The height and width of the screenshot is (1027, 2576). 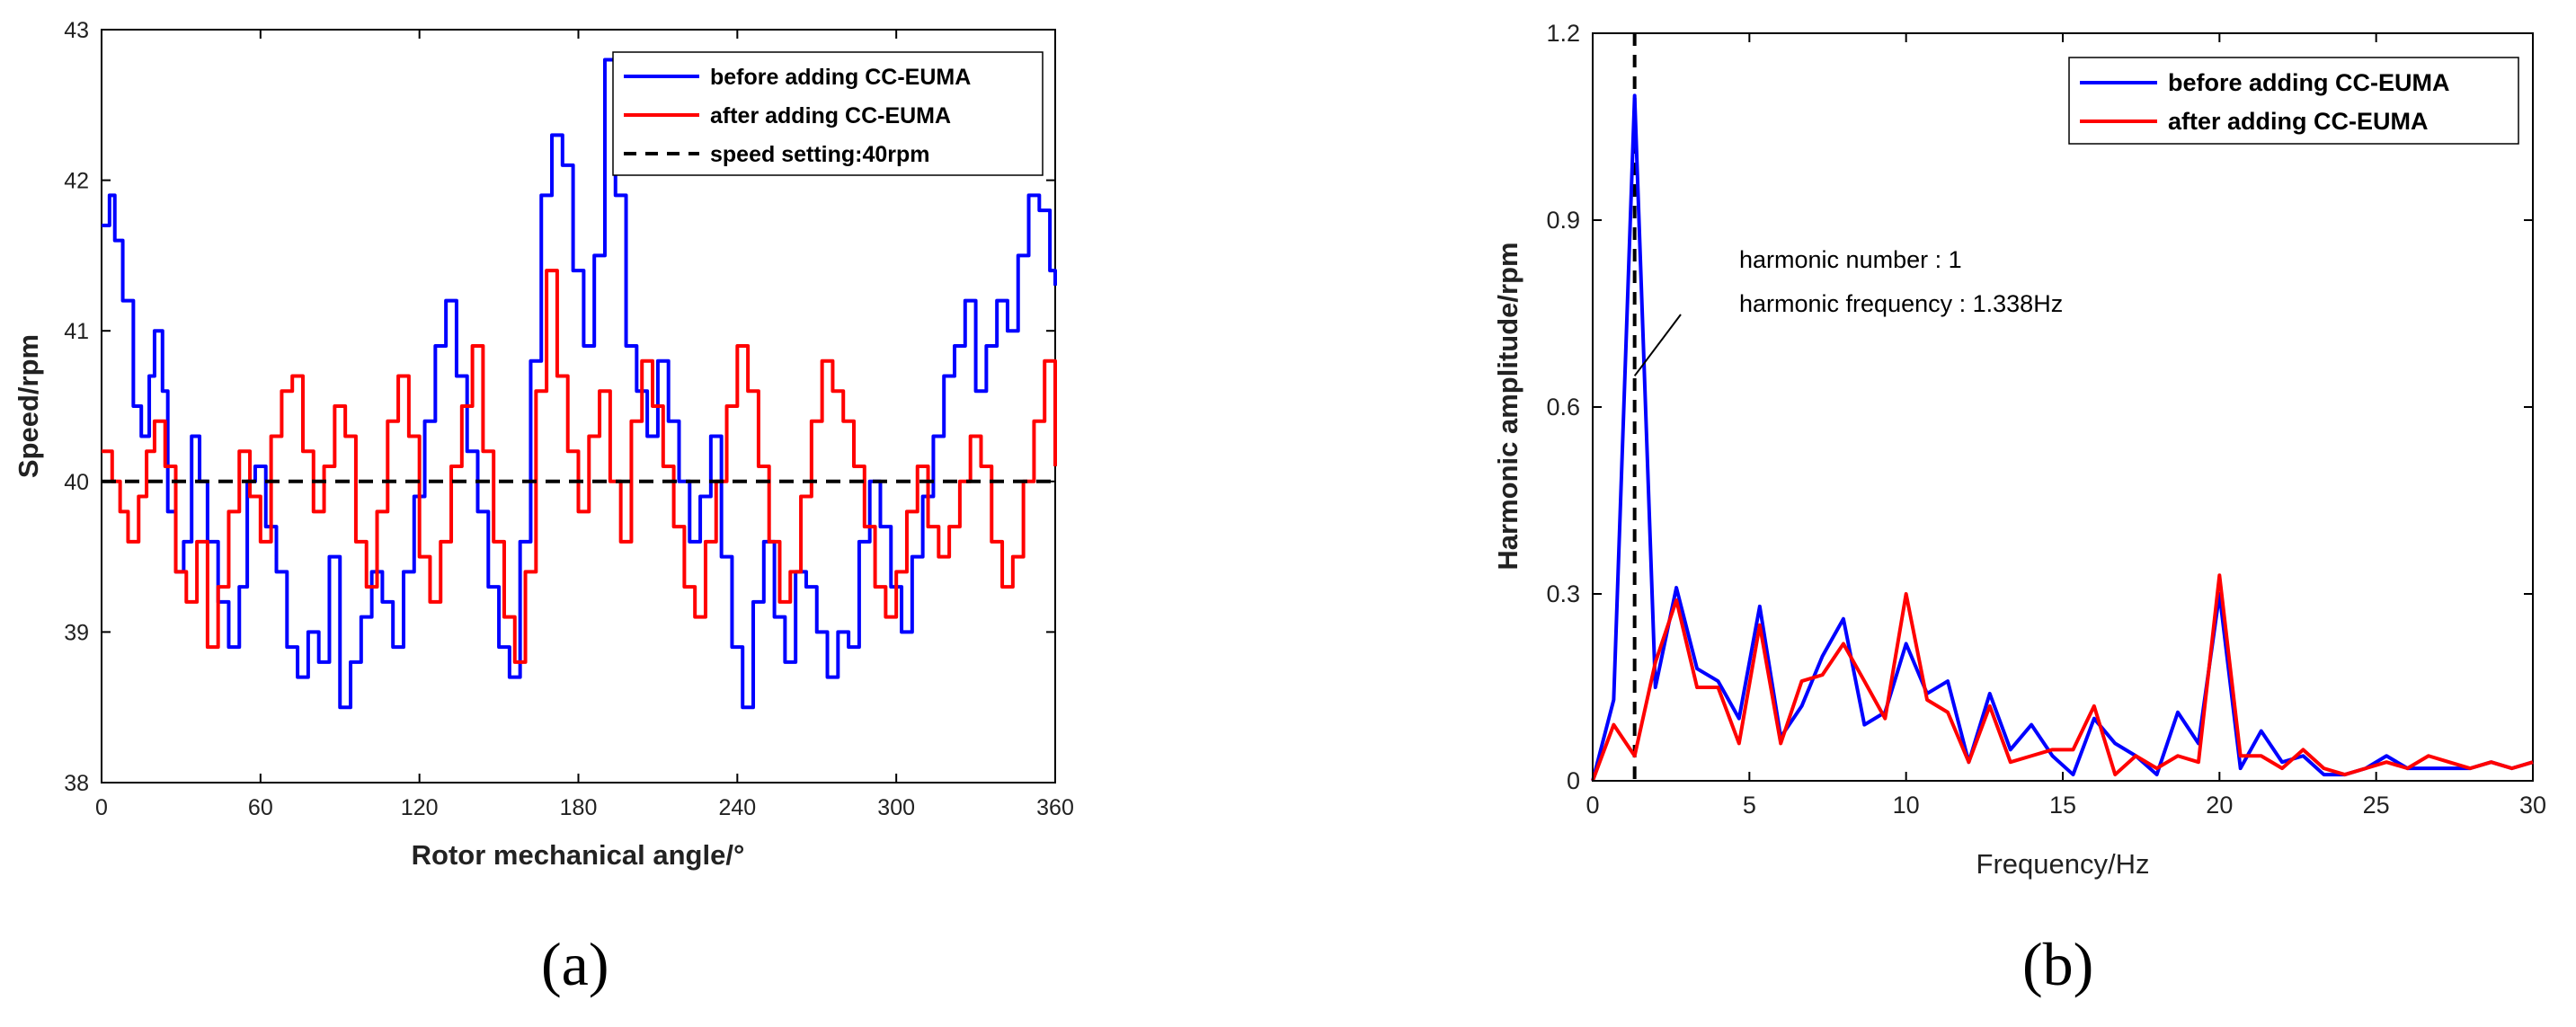 What do you see at coordinates (1563, 33) in the screenshot?
I see `plot-b-y-tick-label: 1.2` at bounding box center [1563, 33].